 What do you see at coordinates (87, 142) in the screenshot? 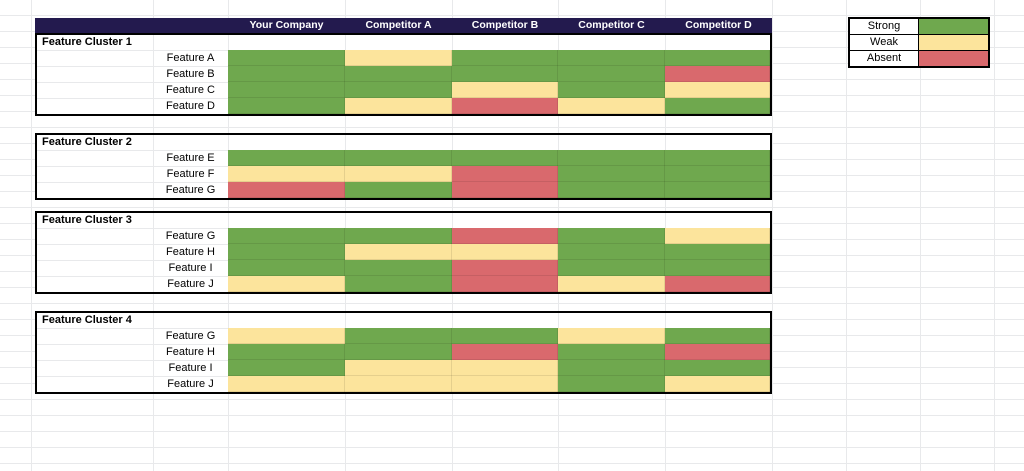
I see `cluster-label: Feature Cluster 2` at bounding box center [87, 142].